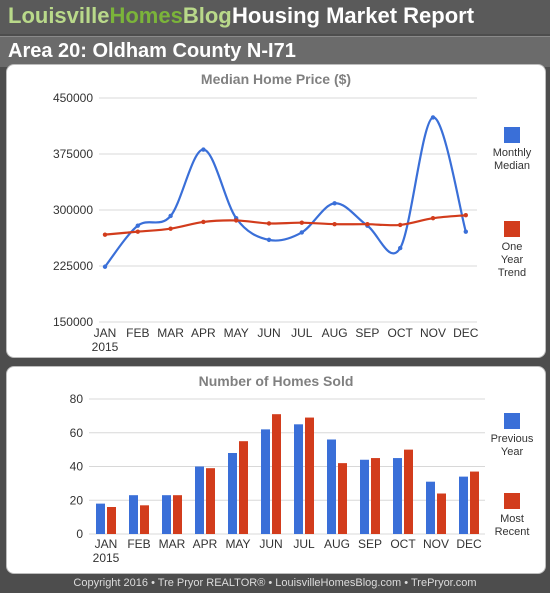 The width and height of the screenshot is (550, 593). I want to click on area-title: Area 20: Oldham County N-I71, so click(152, 51).